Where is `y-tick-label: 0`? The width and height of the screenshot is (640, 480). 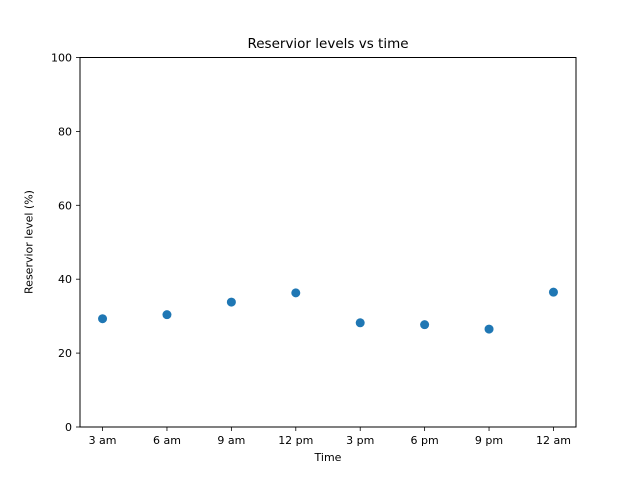
y-tick-label: 0 is located at coordinates (68, 427).